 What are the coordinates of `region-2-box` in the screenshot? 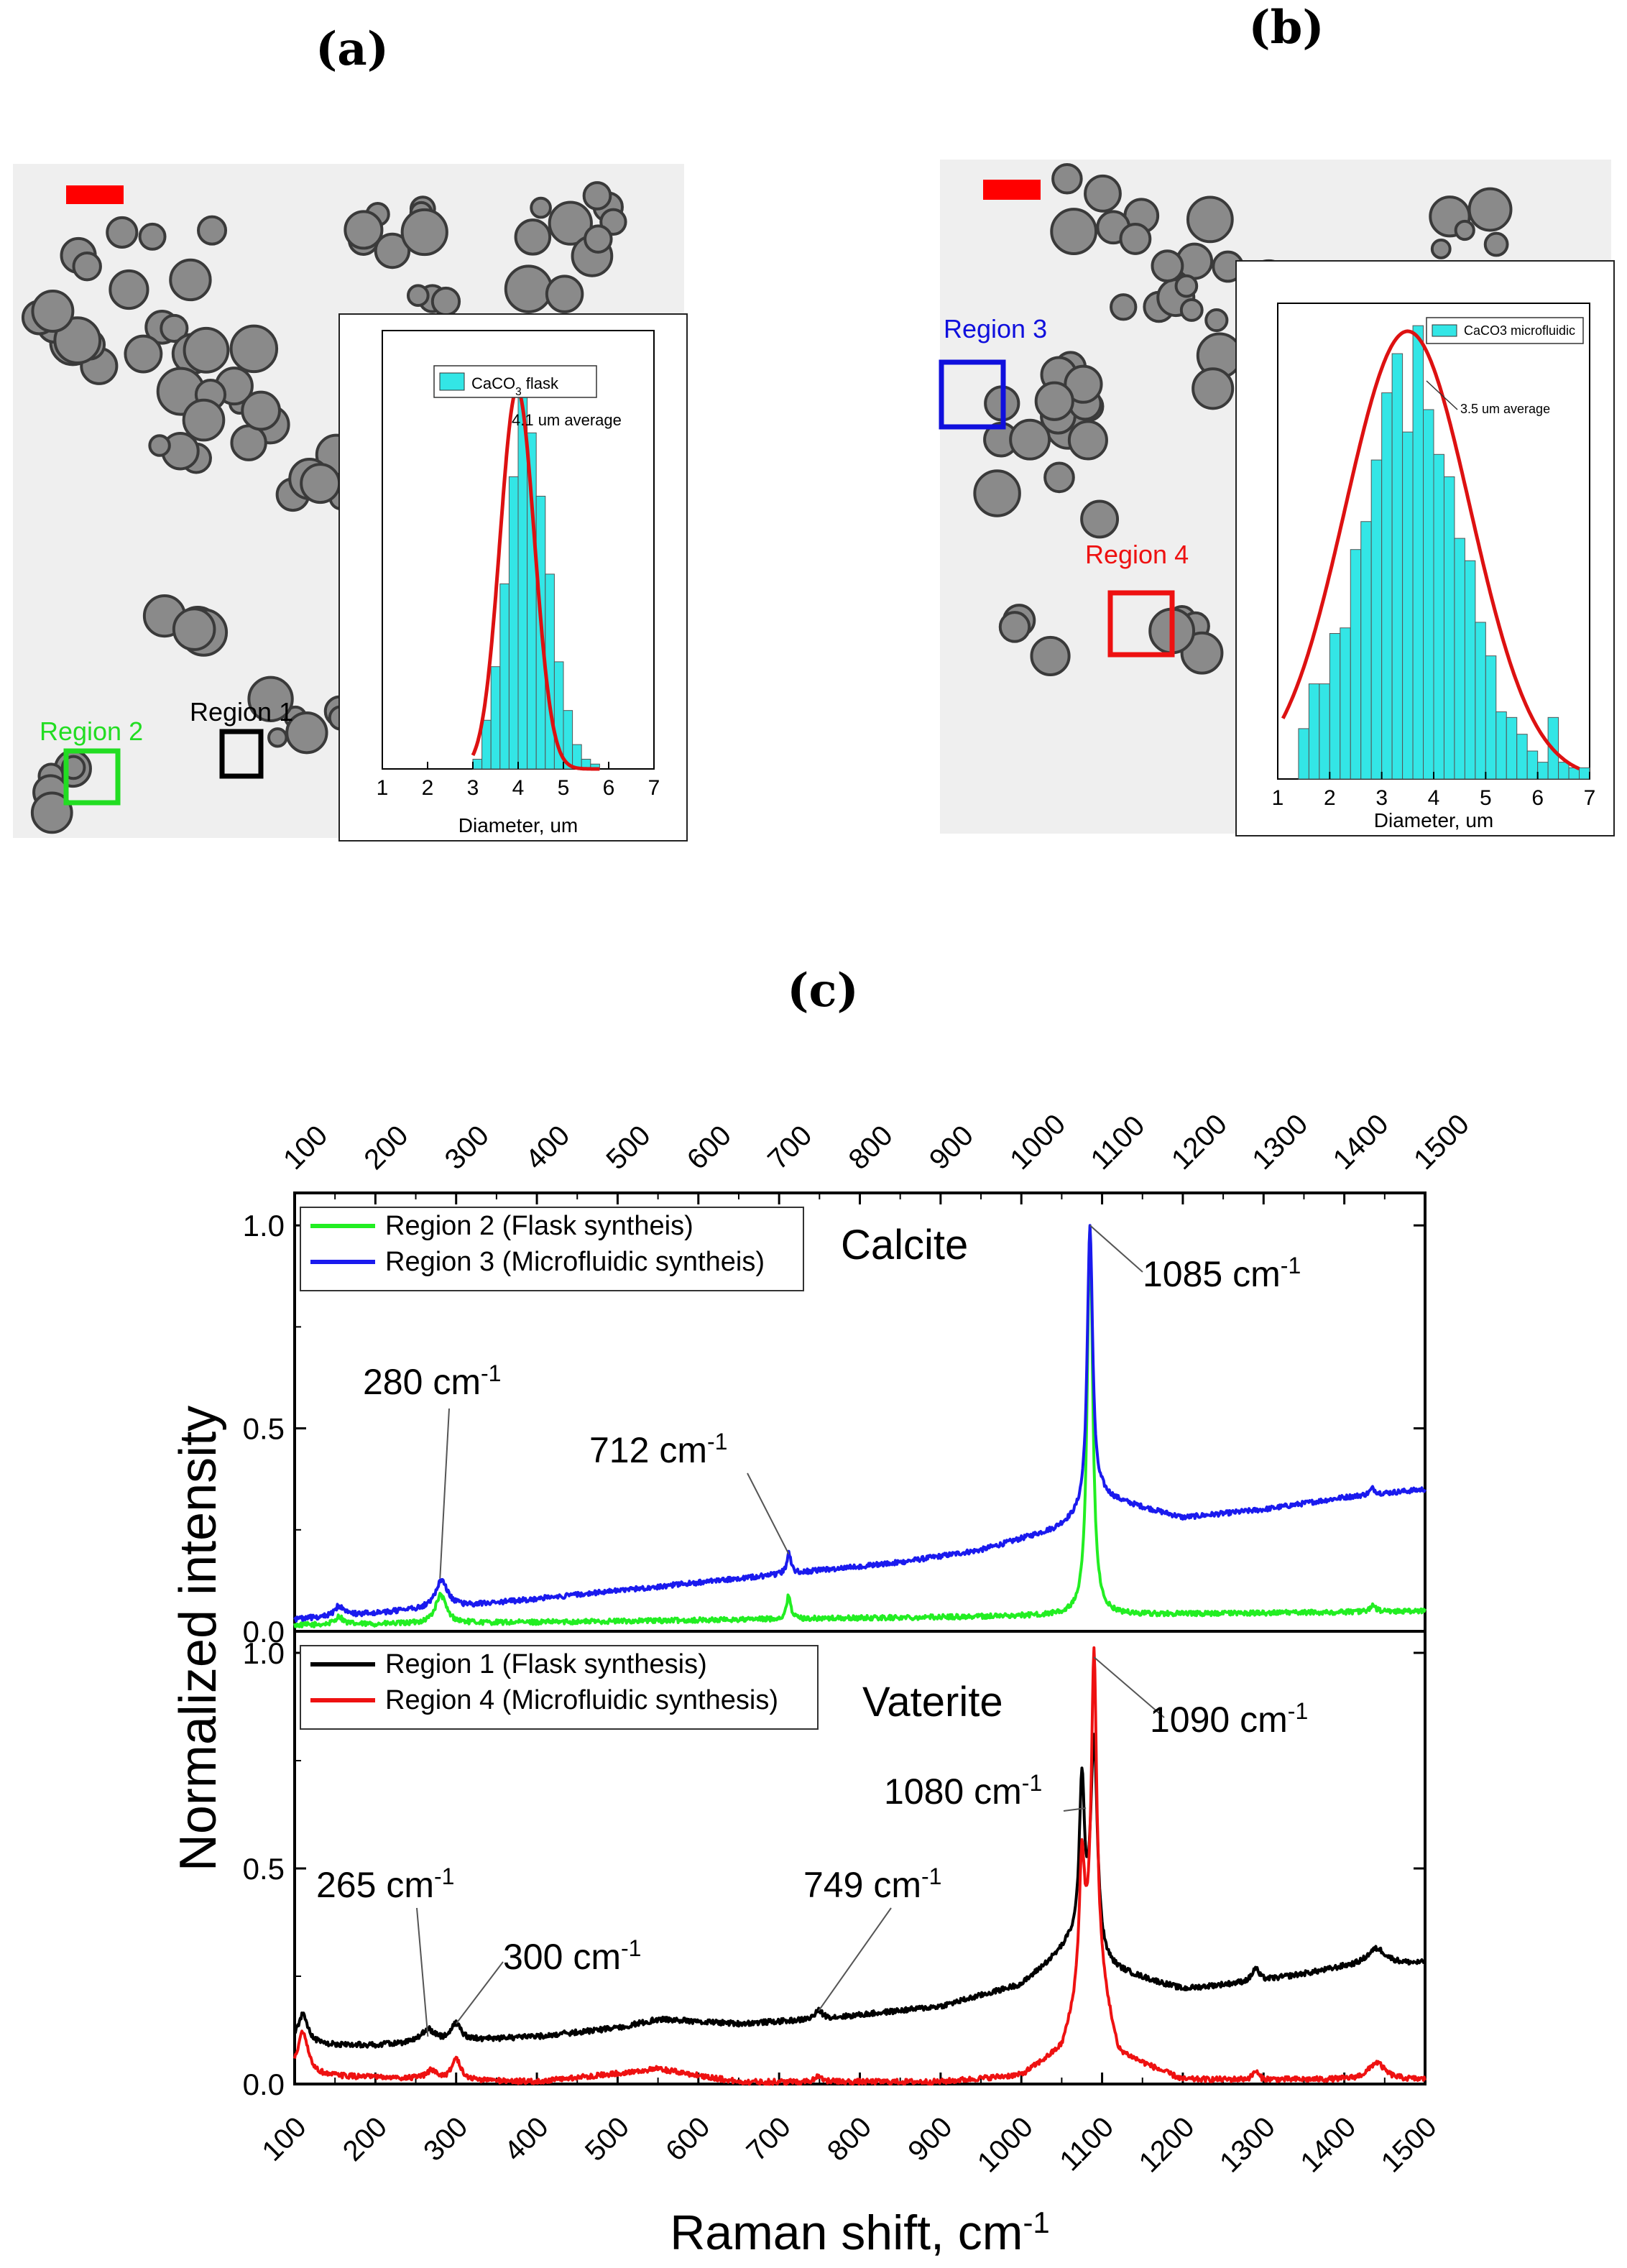 It's located at (92, 777).